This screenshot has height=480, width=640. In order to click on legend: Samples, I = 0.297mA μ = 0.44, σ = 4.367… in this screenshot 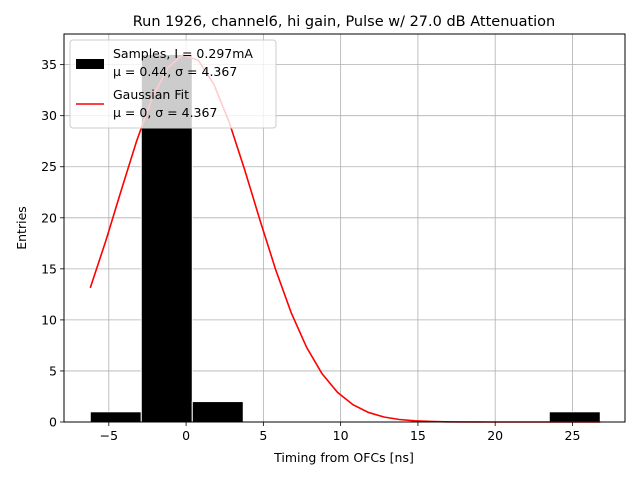, I will do `click(173, 84)`.